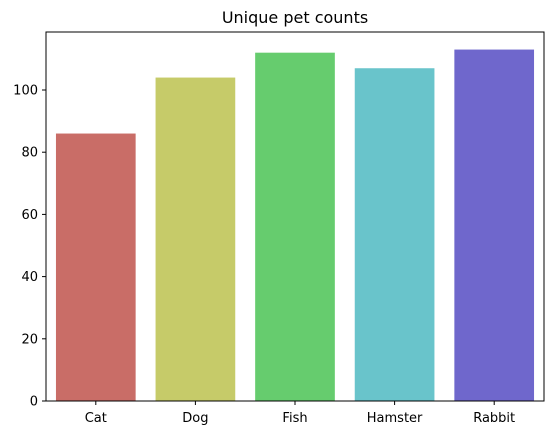 Image resolution: width=552 pixels, height=439 pixels. I want to click on bar-hamster, so click(394, 234).